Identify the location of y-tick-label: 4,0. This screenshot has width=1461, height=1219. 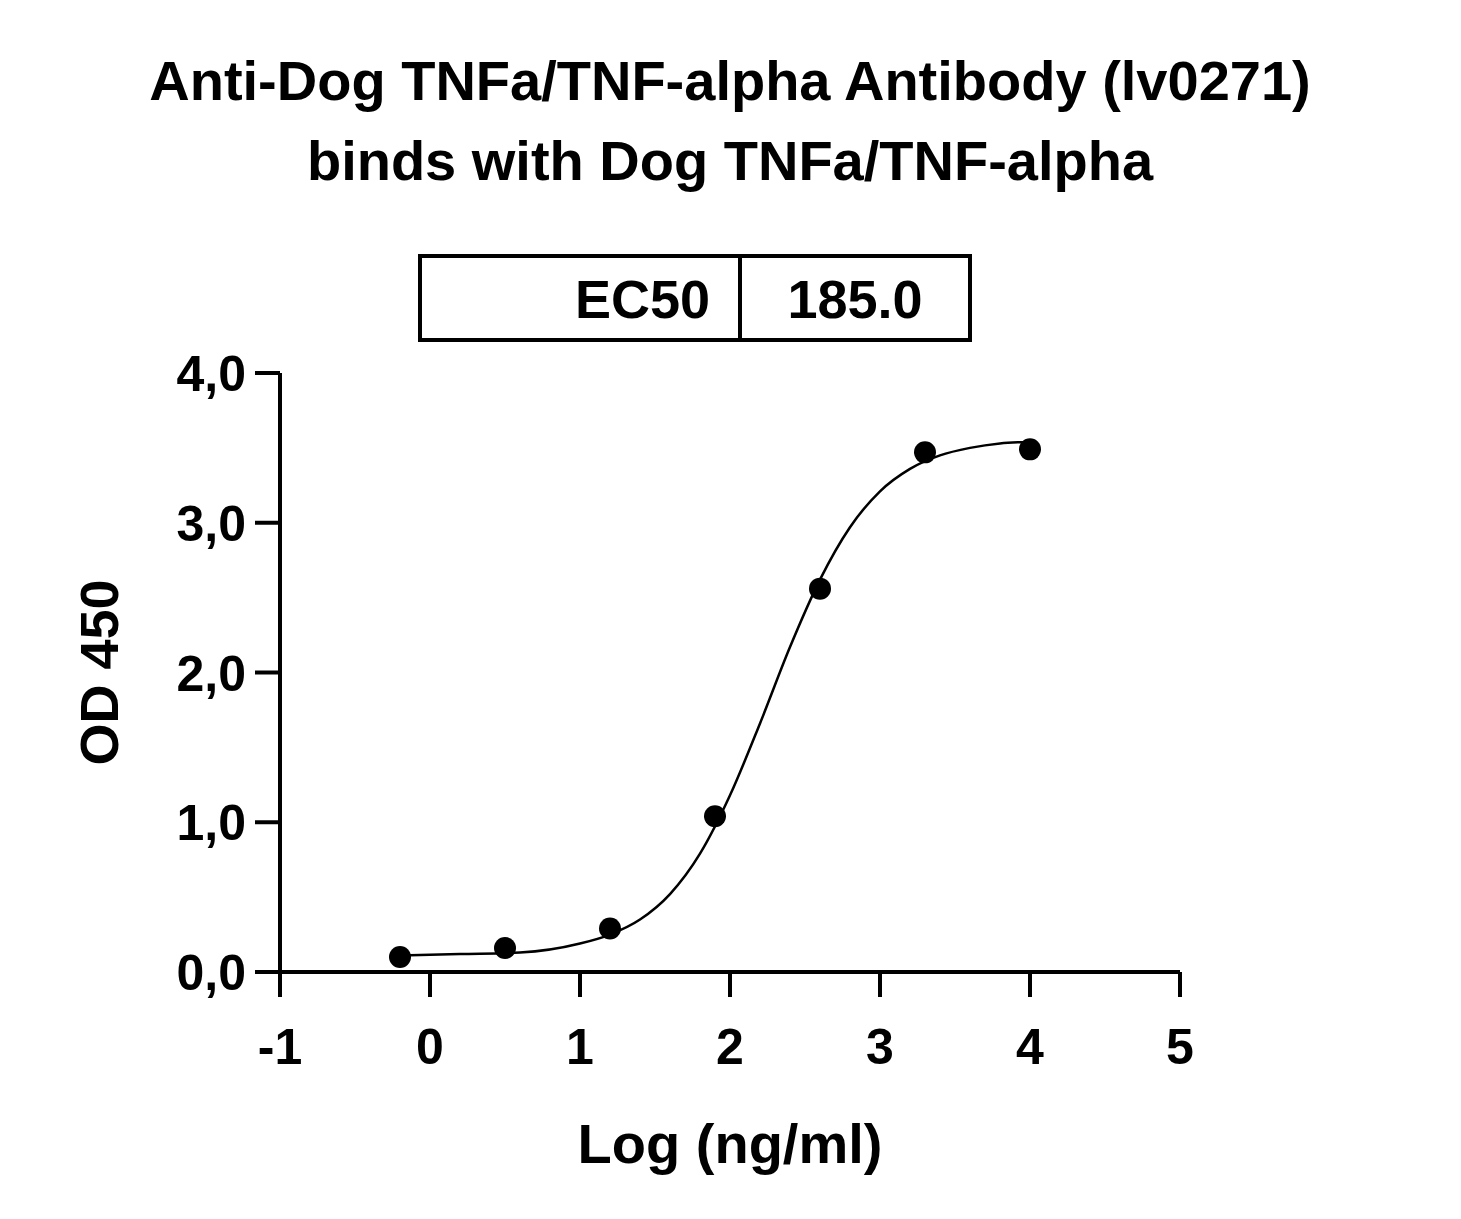
(211, 374).